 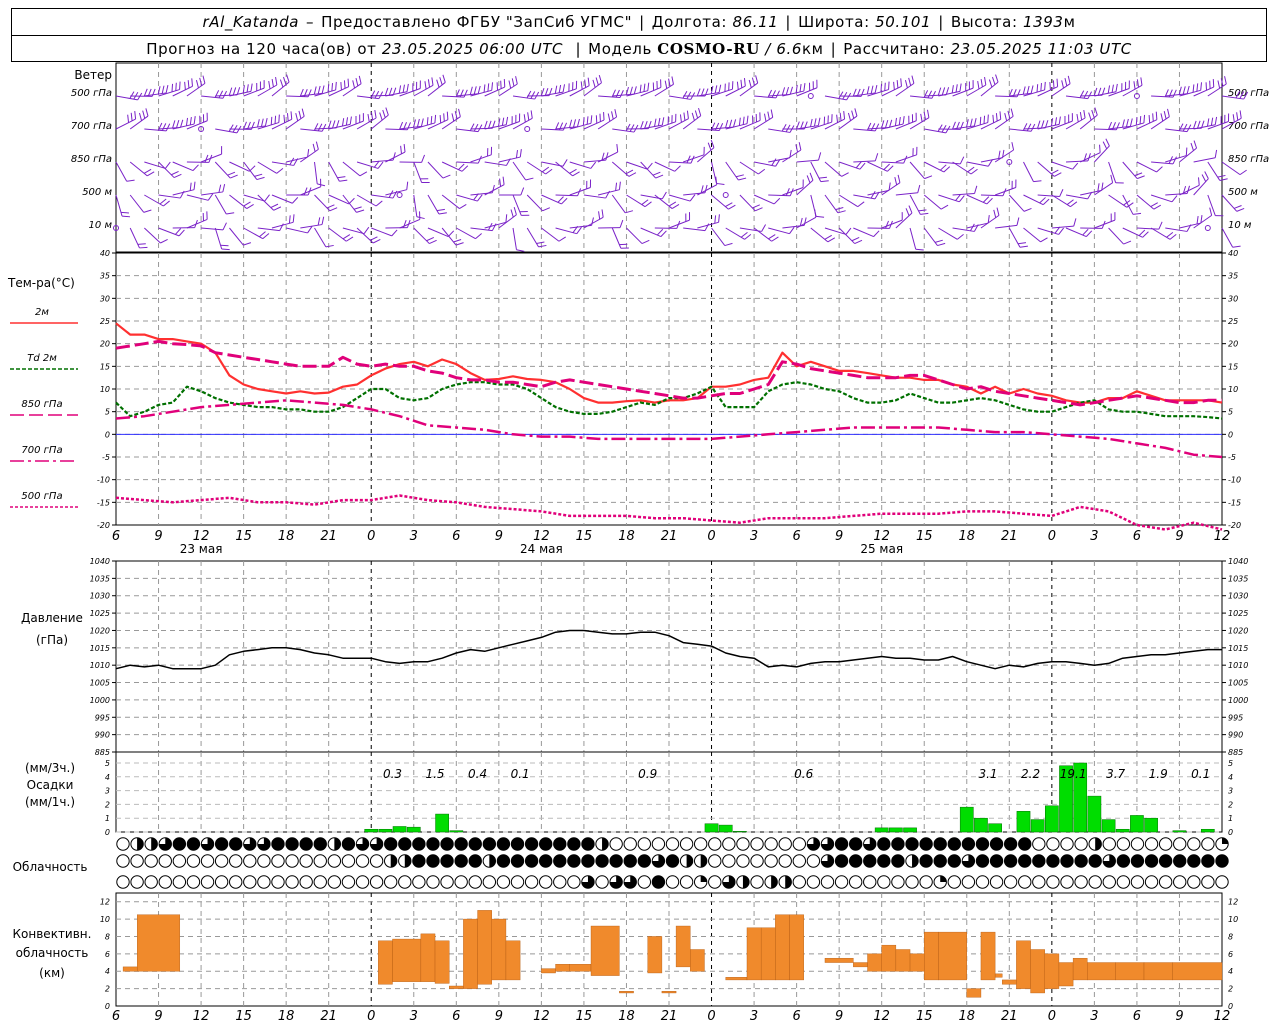 I want to click on temperature-hour-label: 0, so click(x=1052, y=536).